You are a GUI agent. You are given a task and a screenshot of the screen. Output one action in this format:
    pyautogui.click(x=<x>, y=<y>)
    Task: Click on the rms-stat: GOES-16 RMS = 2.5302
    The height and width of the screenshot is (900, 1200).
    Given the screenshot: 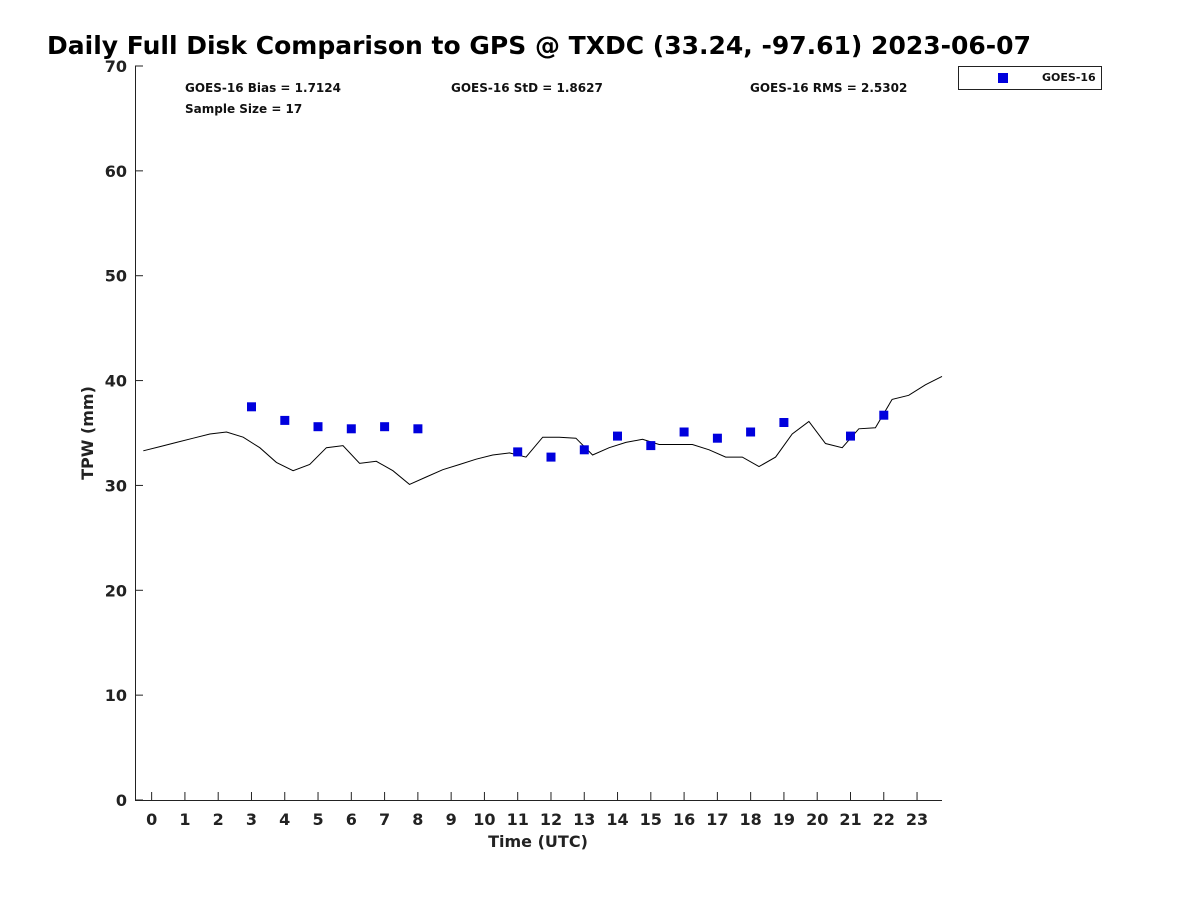 What is the action you would take?
    pyautogui.click(x=828, y=88)
    